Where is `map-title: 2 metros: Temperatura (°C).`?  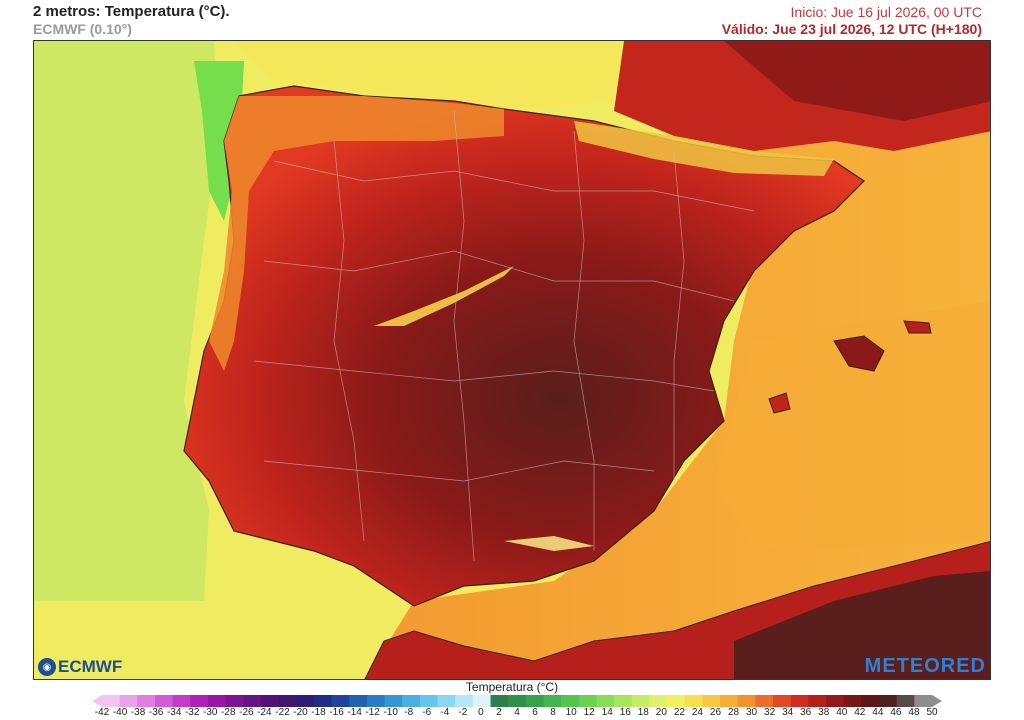 map-title: 2 metros: Temperatura (°C). is located at coordinates (131, 11).